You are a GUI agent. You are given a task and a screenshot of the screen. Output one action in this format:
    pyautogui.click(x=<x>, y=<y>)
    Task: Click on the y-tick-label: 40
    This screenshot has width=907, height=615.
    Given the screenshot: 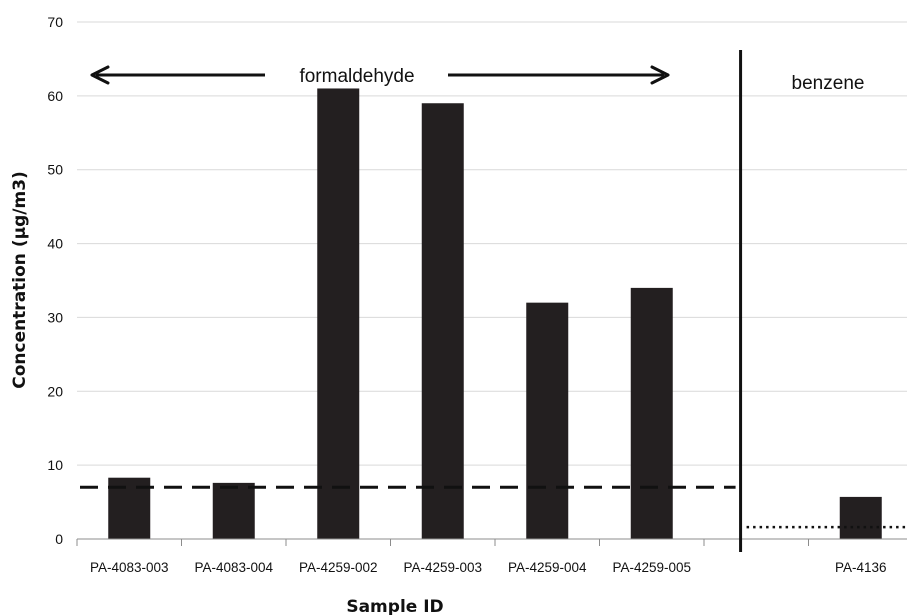 What is the action you would take?
    pyautogui.click(x=55, y=244)
    